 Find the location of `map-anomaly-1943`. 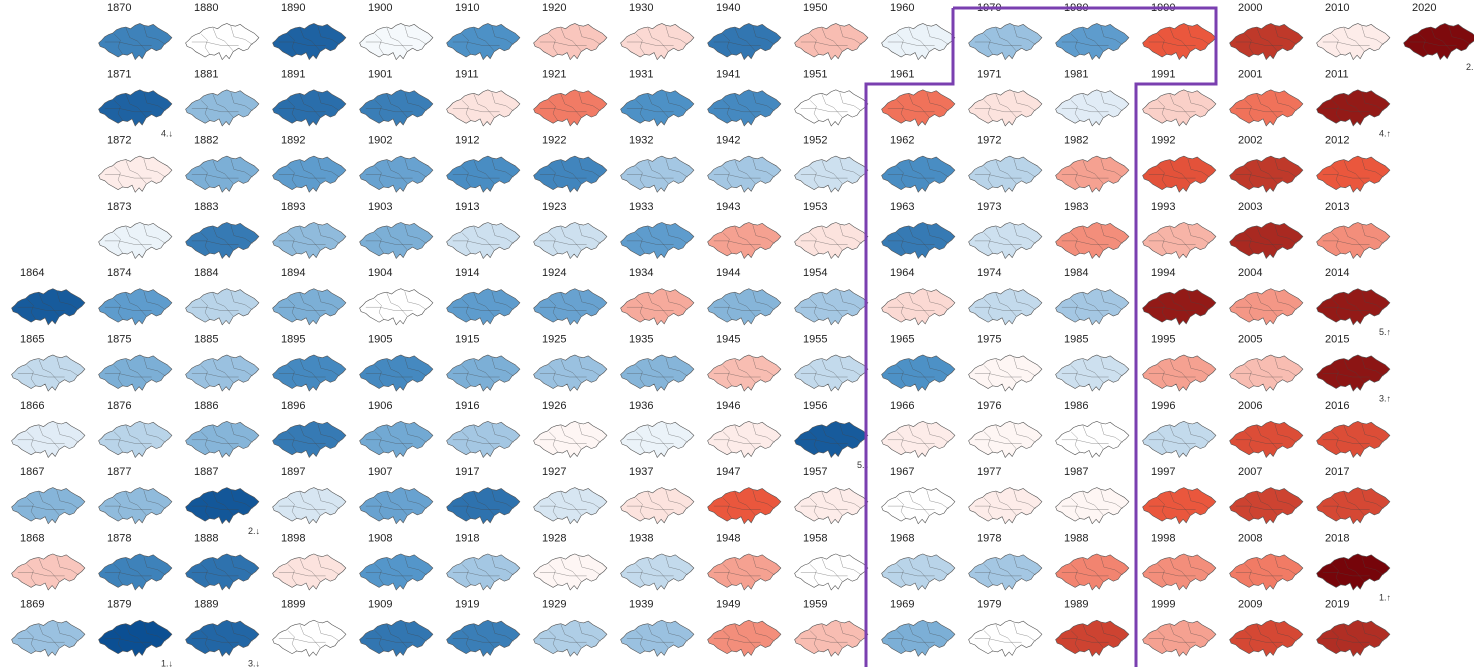

map-anomaly-1943 is located at coordinates (744, 241).